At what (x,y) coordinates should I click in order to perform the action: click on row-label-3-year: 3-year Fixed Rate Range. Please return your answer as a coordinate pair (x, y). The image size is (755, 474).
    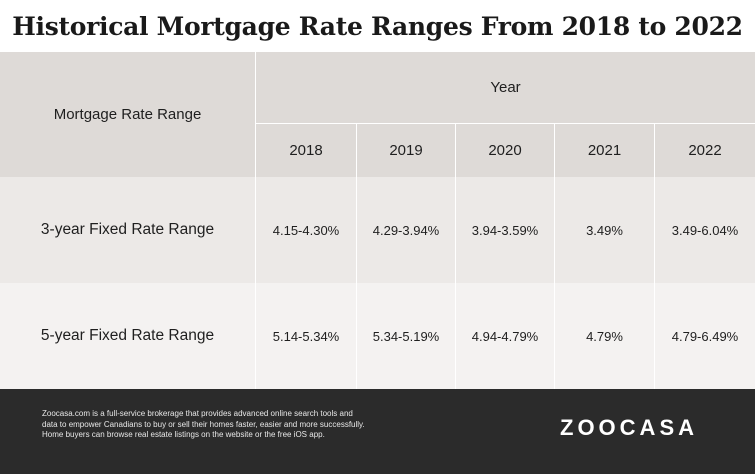
    Looking at the image, I should click on (127, 230).